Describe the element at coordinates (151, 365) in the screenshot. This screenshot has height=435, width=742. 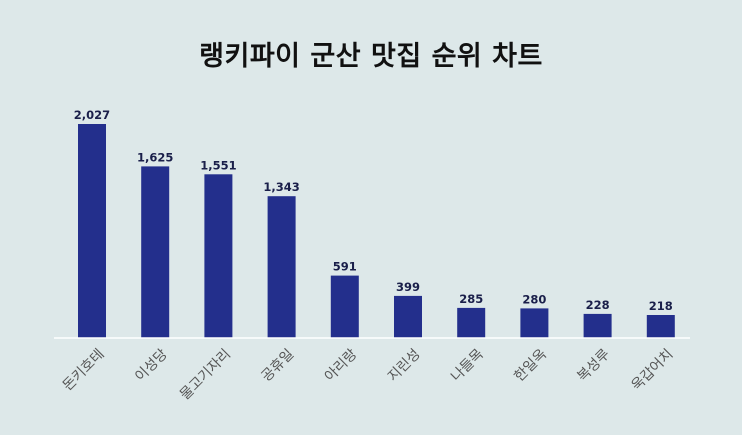
I see `category-label-2: 이성당` at that location.